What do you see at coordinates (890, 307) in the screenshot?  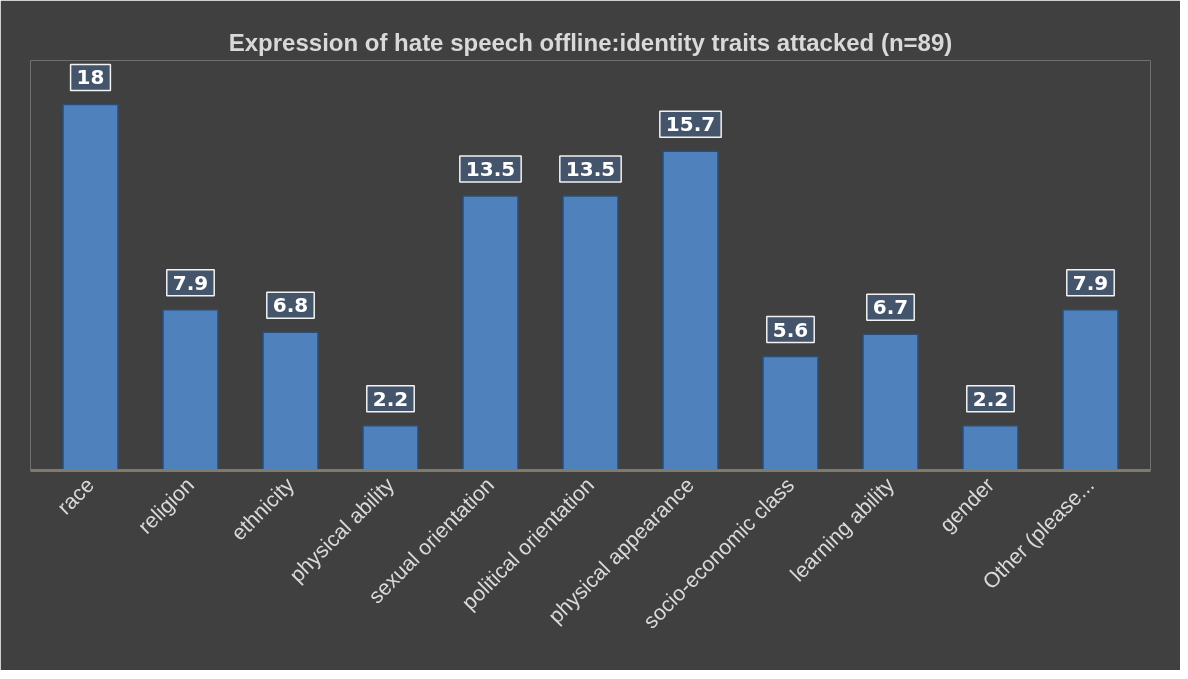 I see `data-label: 6.7` at bounding box center [890, 307].